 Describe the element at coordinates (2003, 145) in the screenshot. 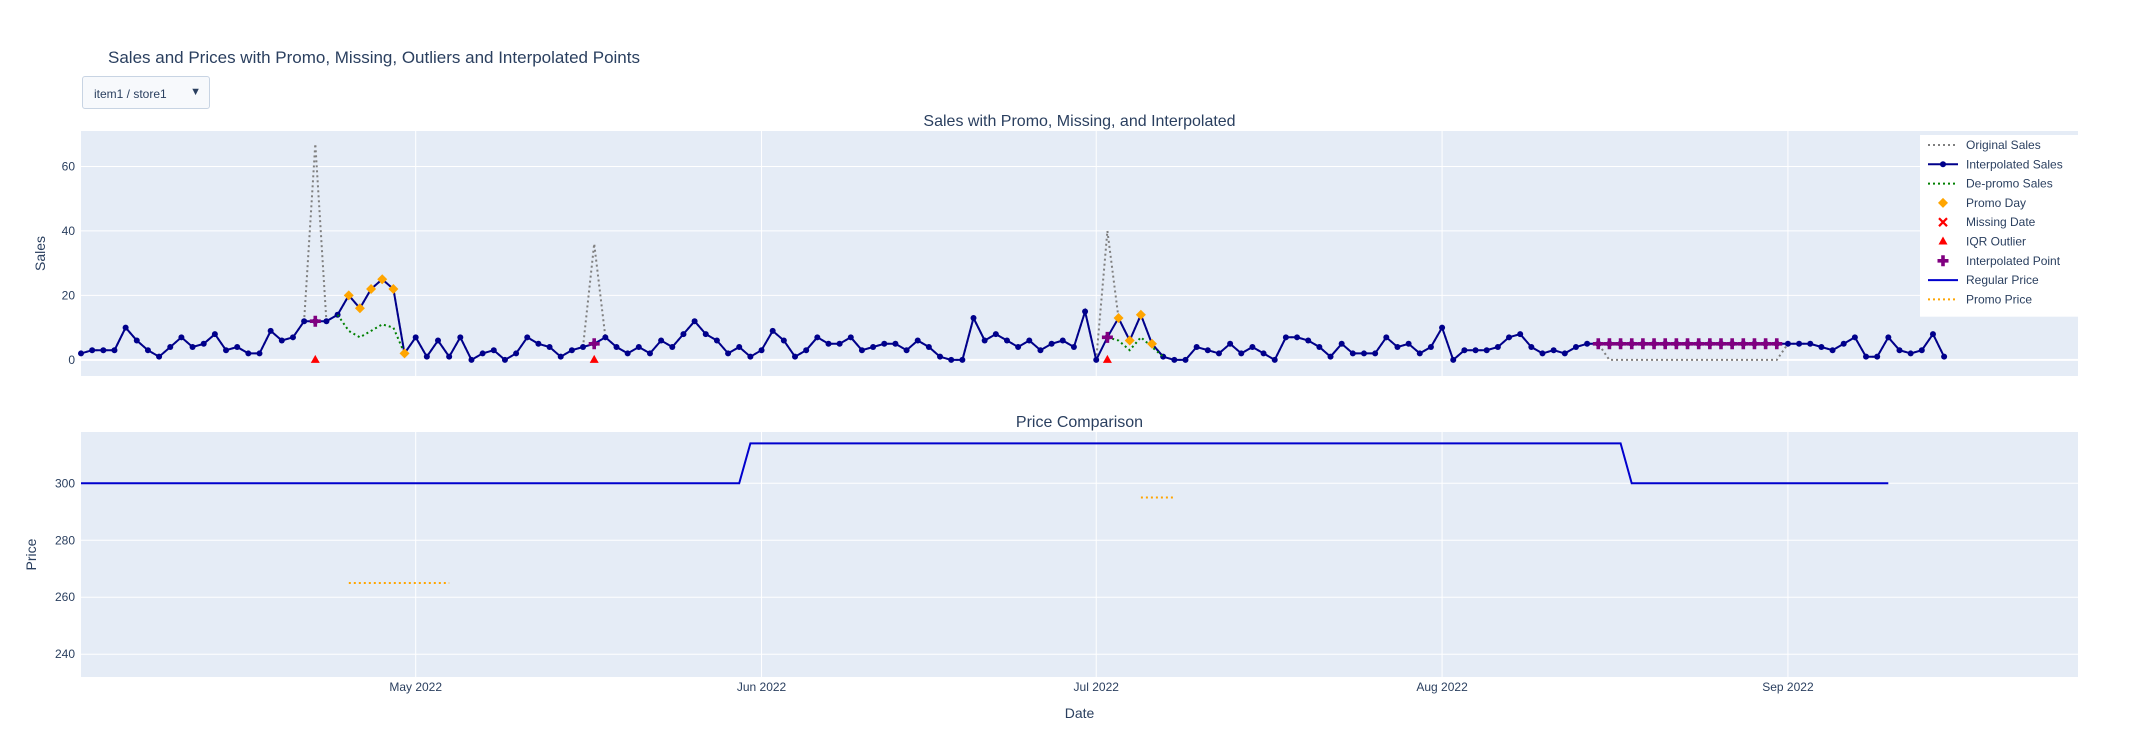

I see `legend-label: Original Sales` at that location.